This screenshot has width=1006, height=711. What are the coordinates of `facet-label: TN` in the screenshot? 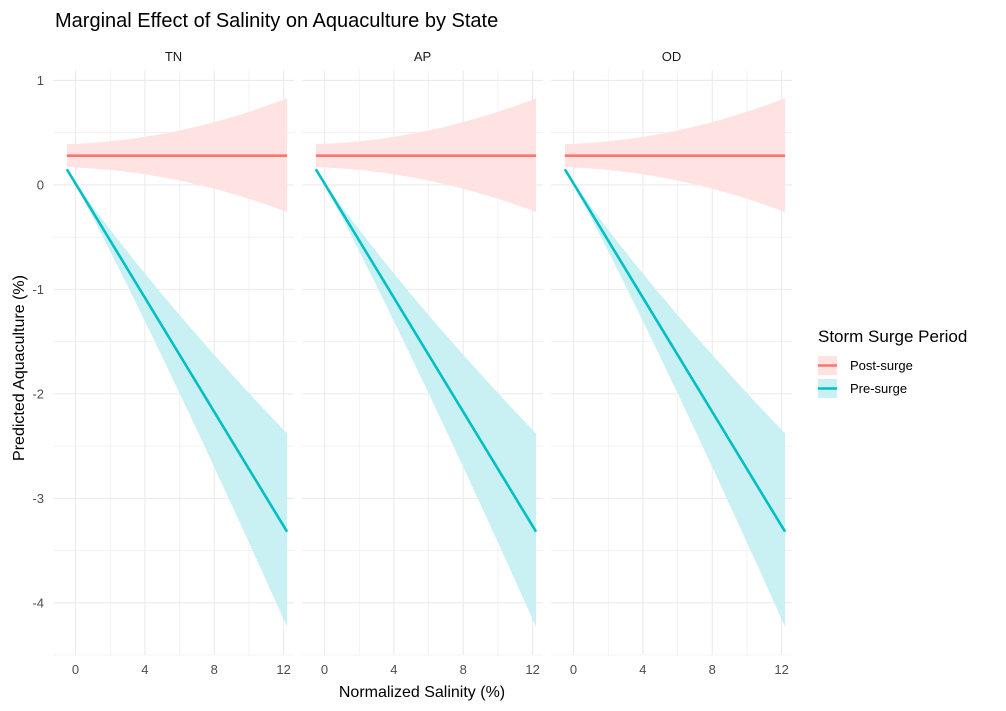 It's located at (173, 56).